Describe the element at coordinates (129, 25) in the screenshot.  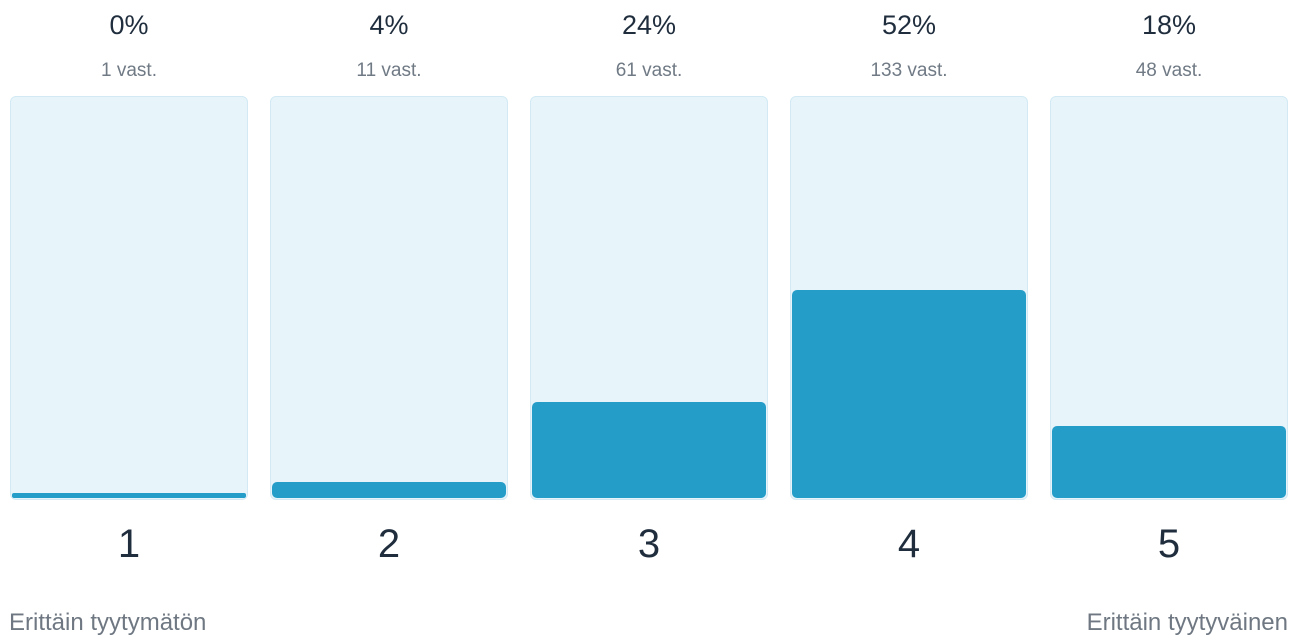
I see `percentage-label: 0%` at that location.